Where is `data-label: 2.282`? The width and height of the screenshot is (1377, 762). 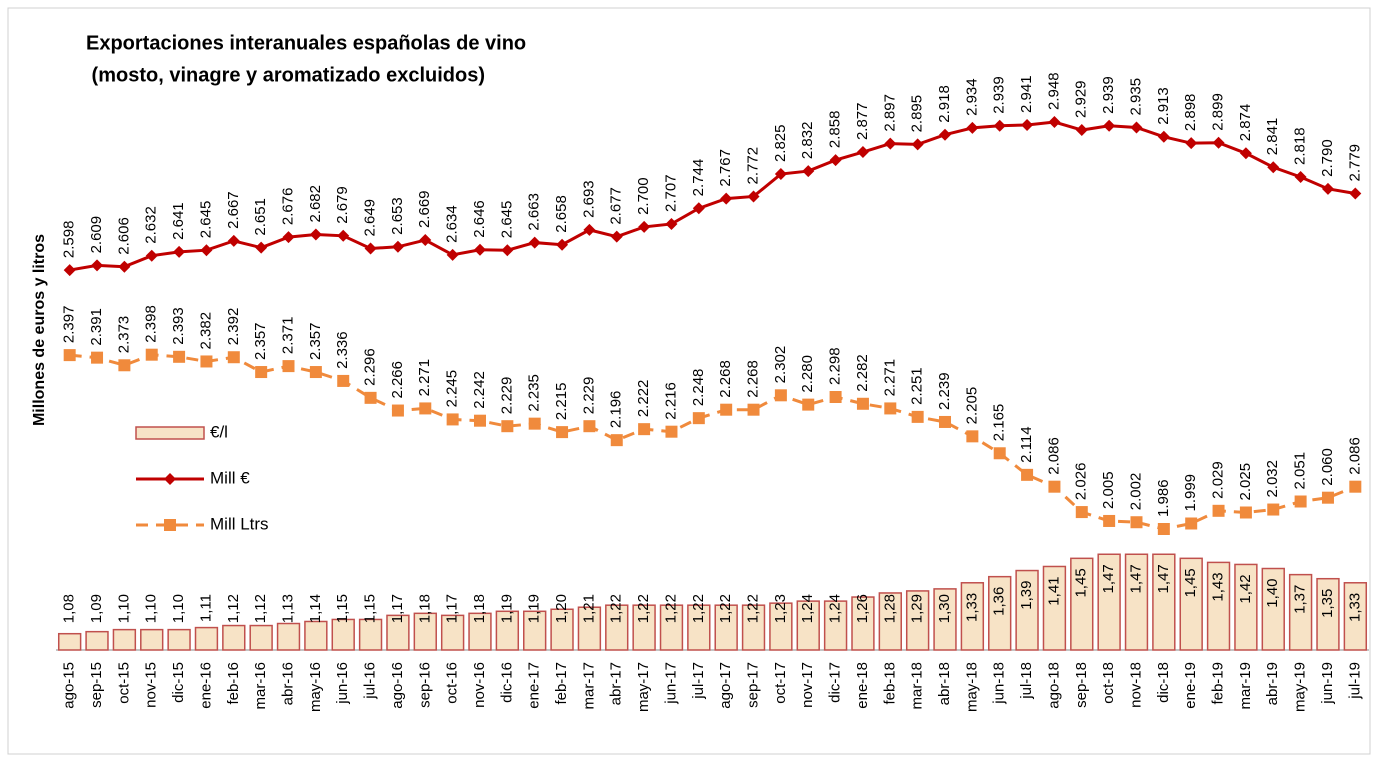 data-label: 2.282 is located at coordinates (862, 373).